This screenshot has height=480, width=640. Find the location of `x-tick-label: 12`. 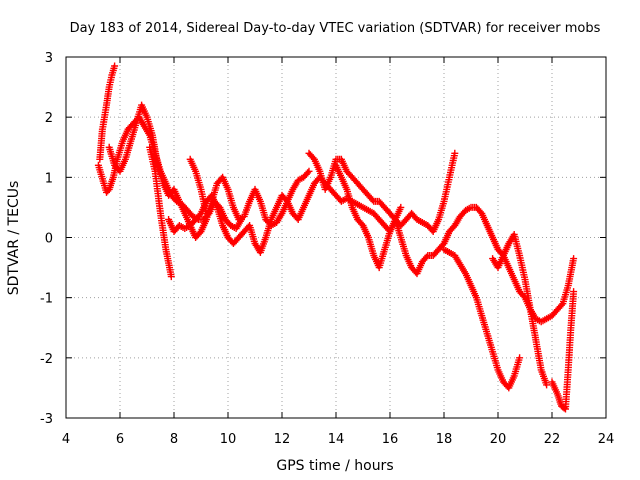

x-tick-label: 12 is located at coordinates (282, 439).